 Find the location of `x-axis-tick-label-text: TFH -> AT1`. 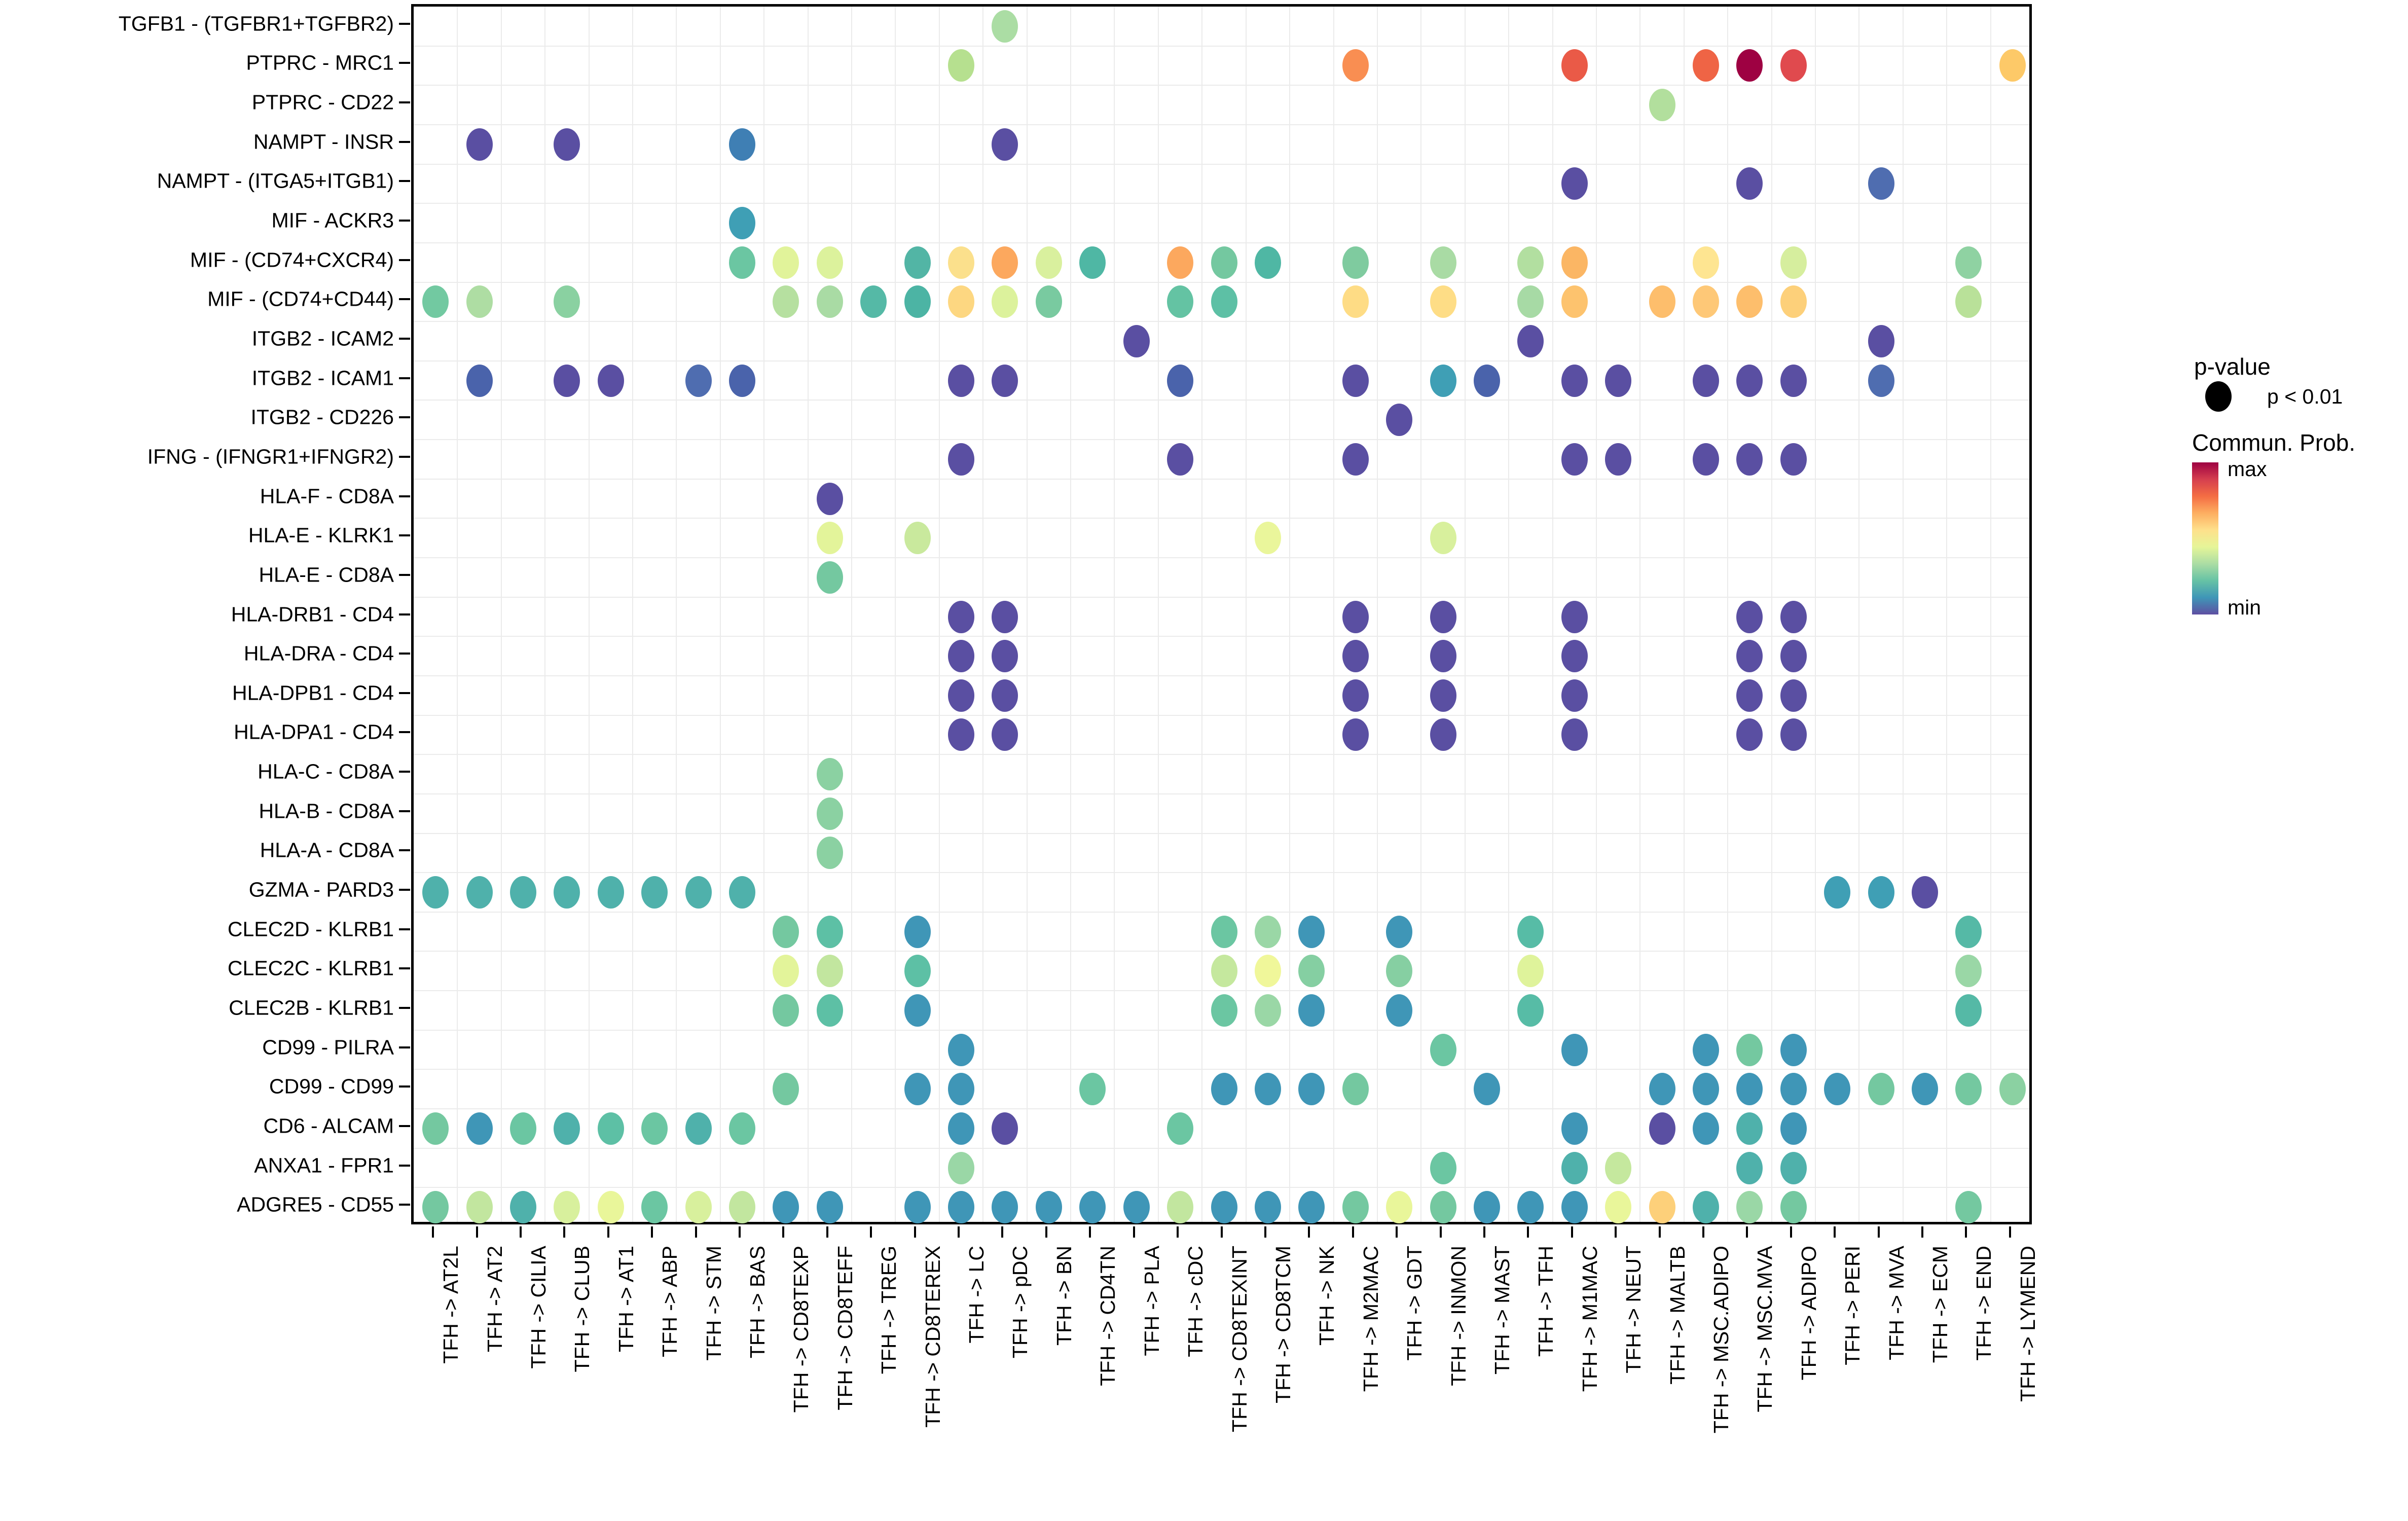

x-axis-tick-label-text: TFH -> AT1 is located at coordinates (626, 1299).